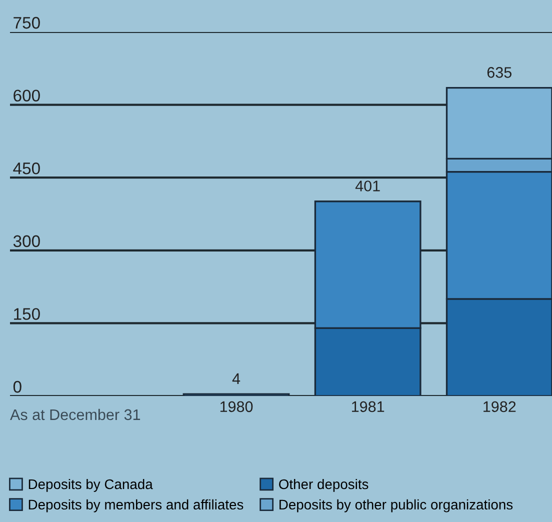  What do you see at coordinates (236, 378) in the screenshot?
I see `total-label: 4` at bounding box center [236, 378].